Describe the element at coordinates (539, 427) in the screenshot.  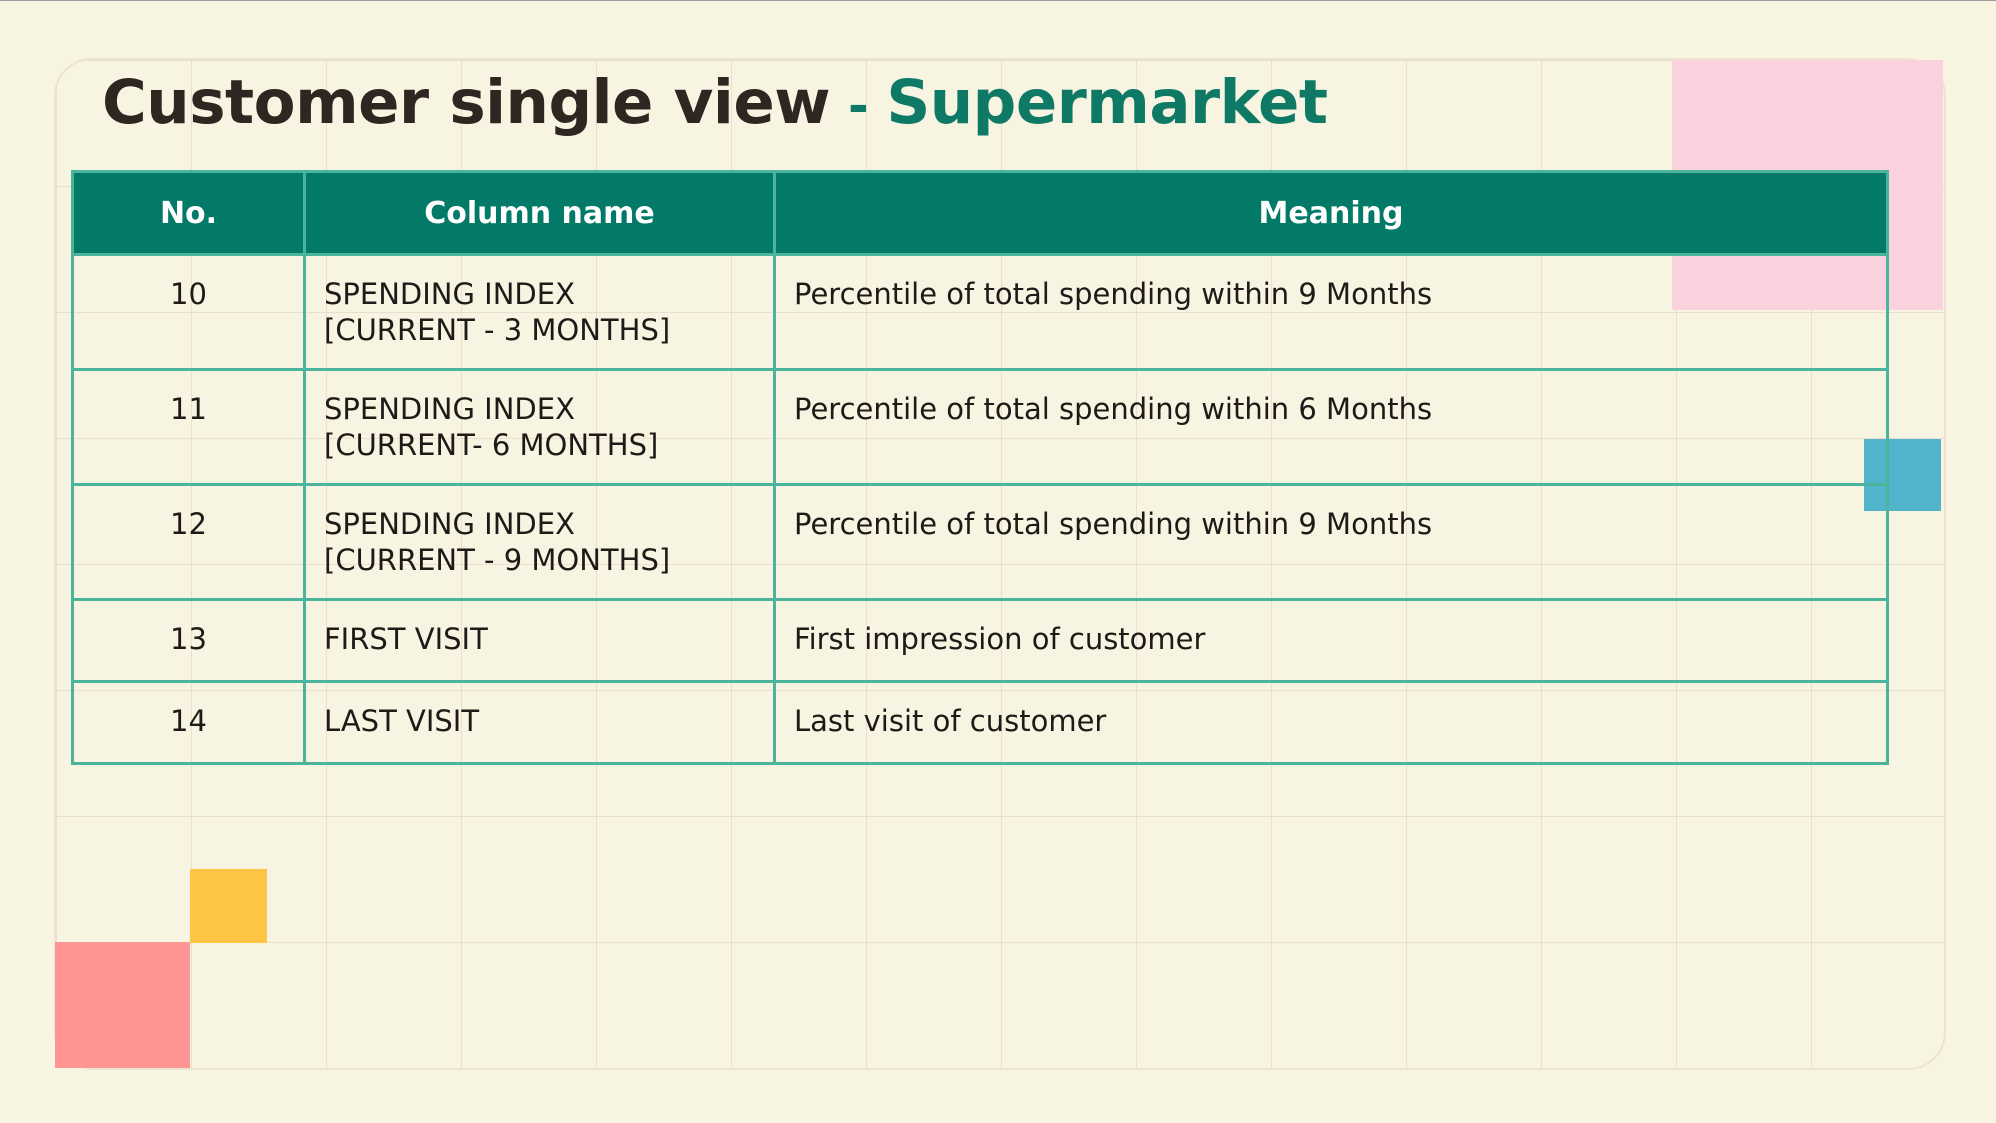
I see `row-column-name: SPENDING INDEX [CURRENT- 6 MONTHS]` at that location.